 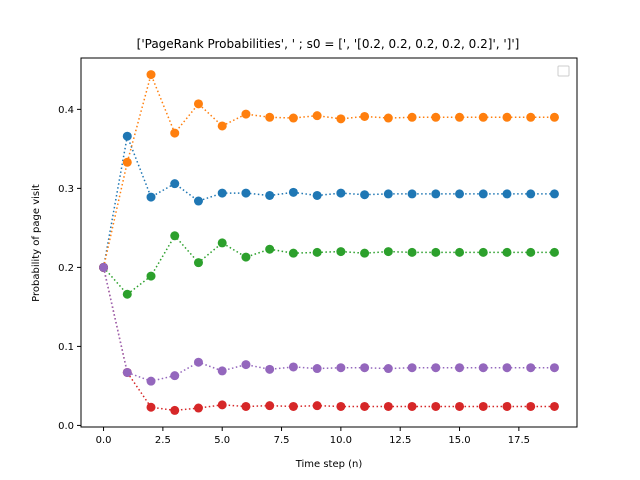 What do you see at coordinates (66, 189) in the screenshot?
I see `y-tick-label: 0.3` at bounding box center [66, 189].